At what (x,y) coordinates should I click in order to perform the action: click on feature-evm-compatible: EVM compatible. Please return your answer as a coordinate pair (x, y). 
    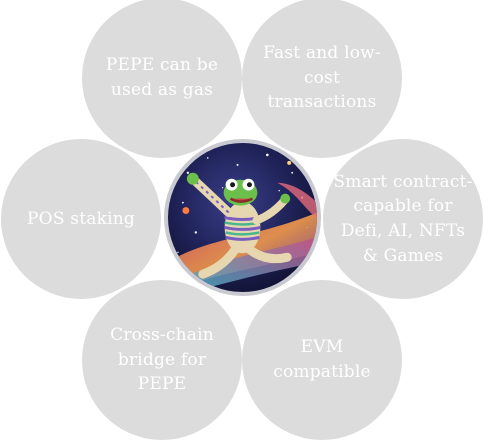
    Looking at the image, I should click on (322, 360).